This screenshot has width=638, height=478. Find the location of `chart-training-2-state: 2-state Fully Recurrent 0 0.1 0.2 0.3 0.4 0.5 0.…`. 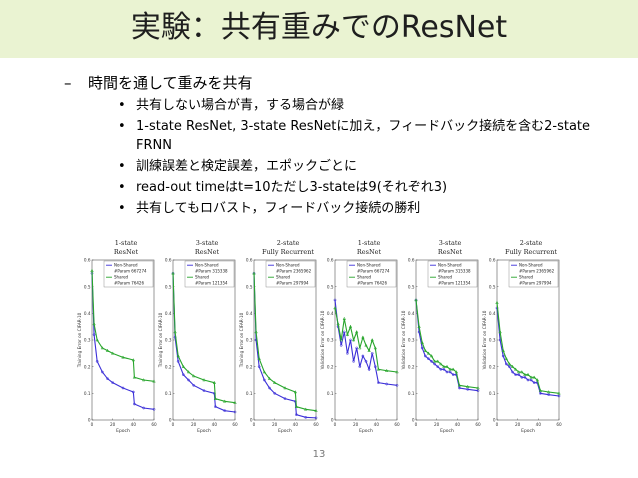

chart-training-2-state: 2-state Fully Recurrent 0 0.1 0.2 0.3 0.4 0.5 0.… is located at coordinates (278, 336).